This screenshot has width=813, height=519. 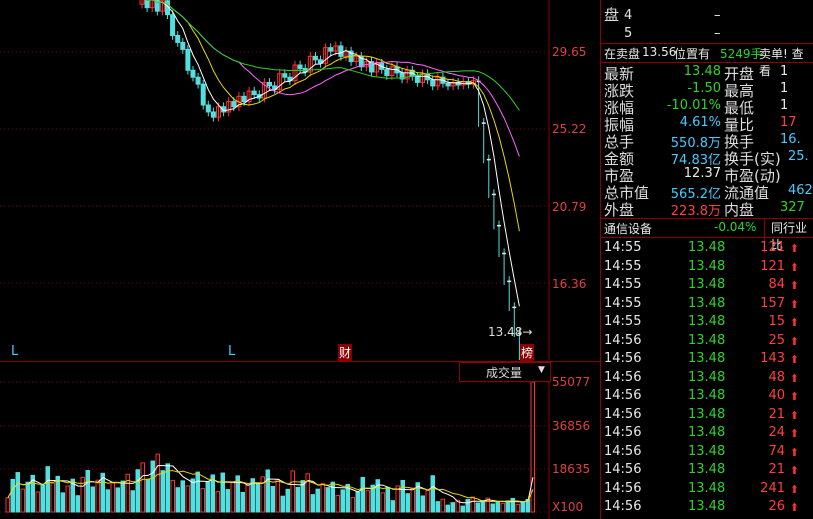 I want to click on tick-row: 14:56 13.48 26 ⬆, so click(x=707, y=508).